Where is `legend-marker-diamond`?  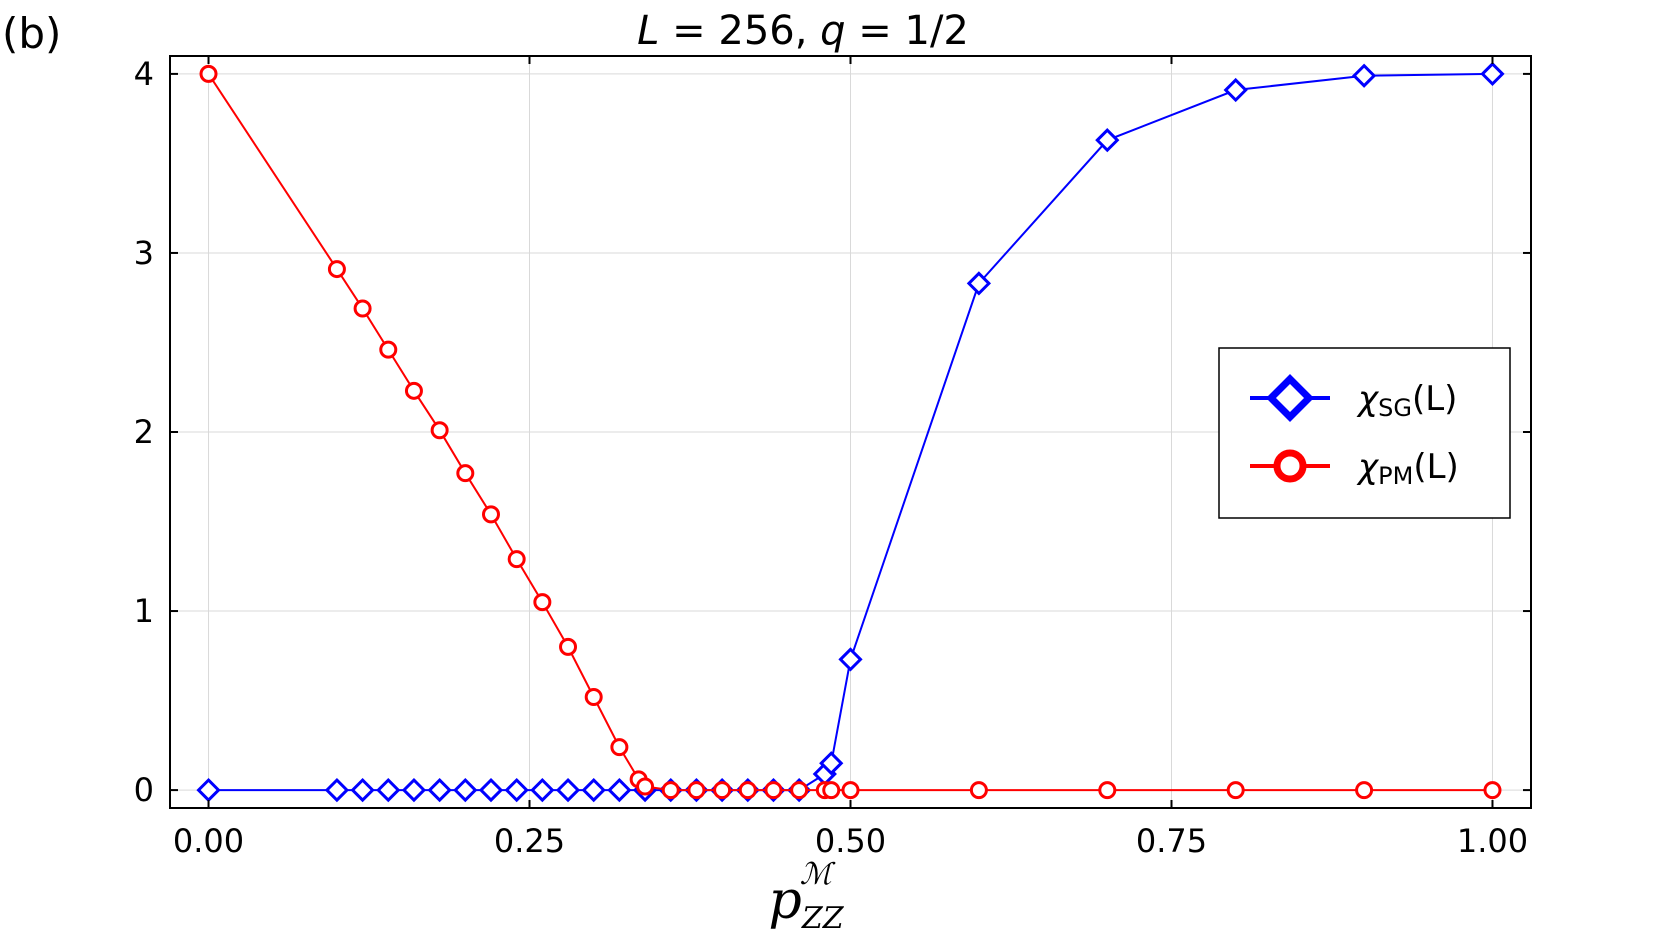 legend-marker-diamond is located at coordinates (1290, 398).